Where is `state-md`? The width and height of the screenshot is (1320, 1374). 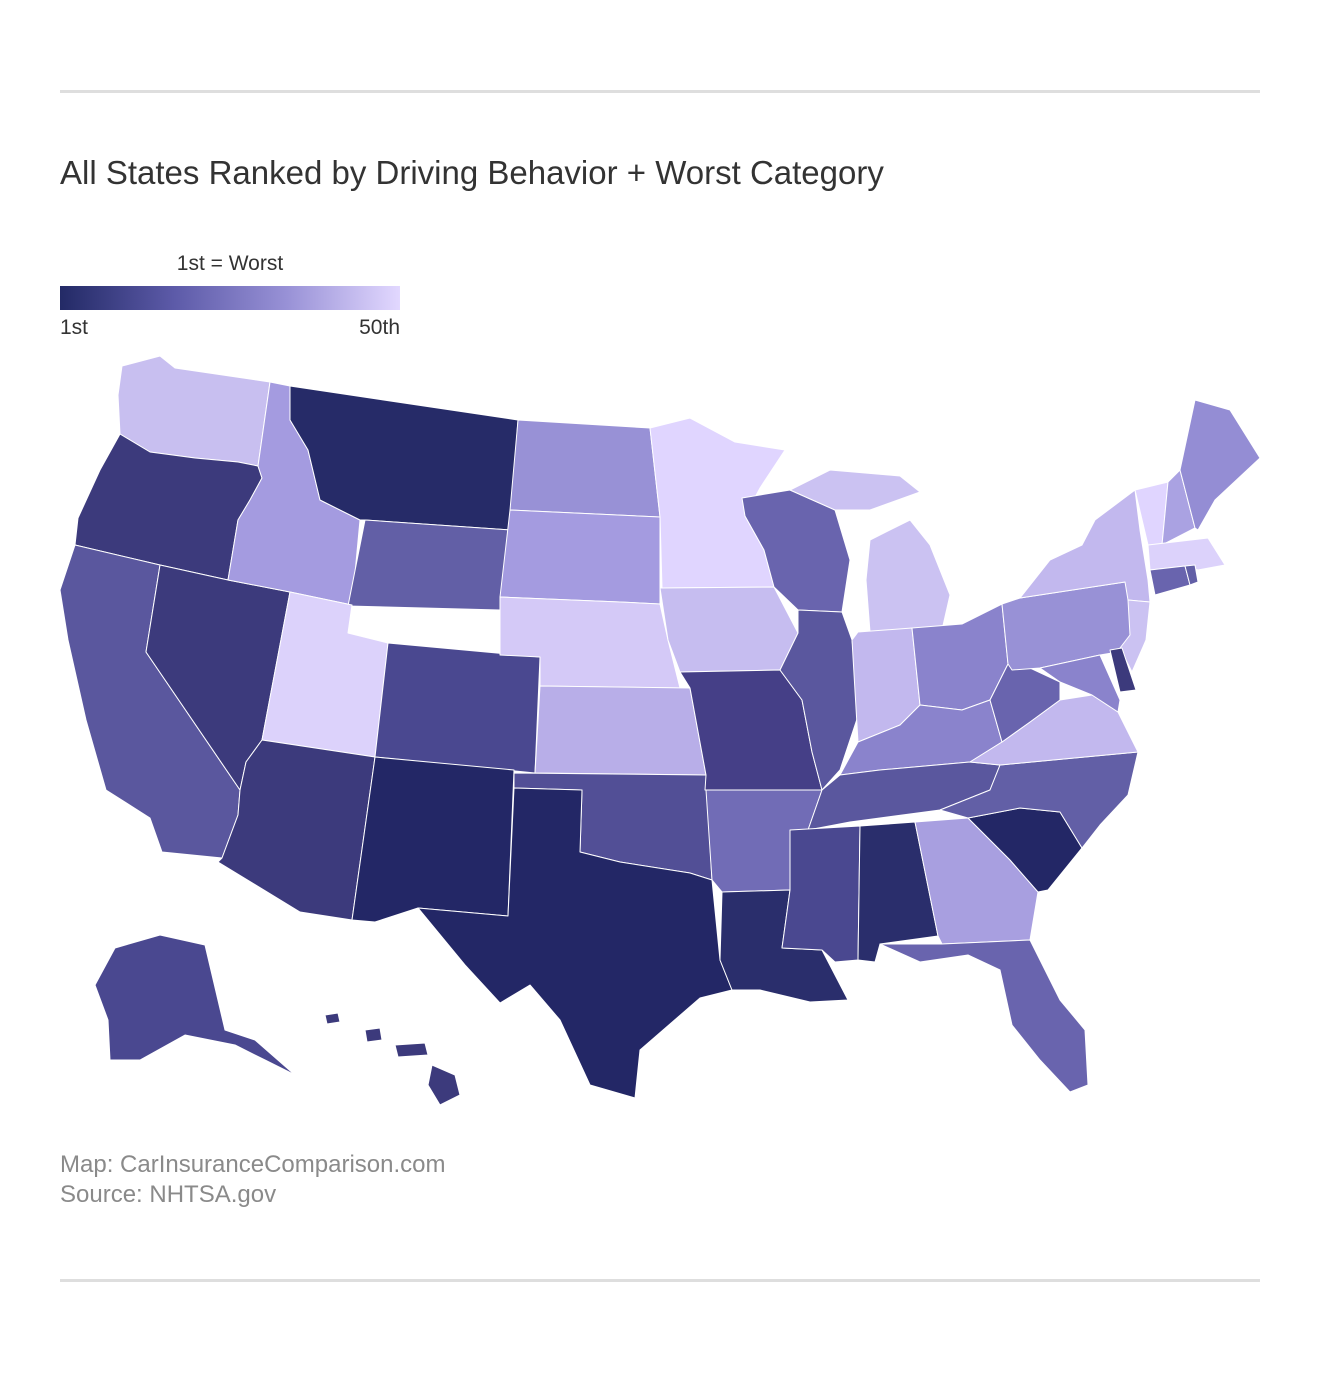
state-md is located at coordinates (1080, 683).